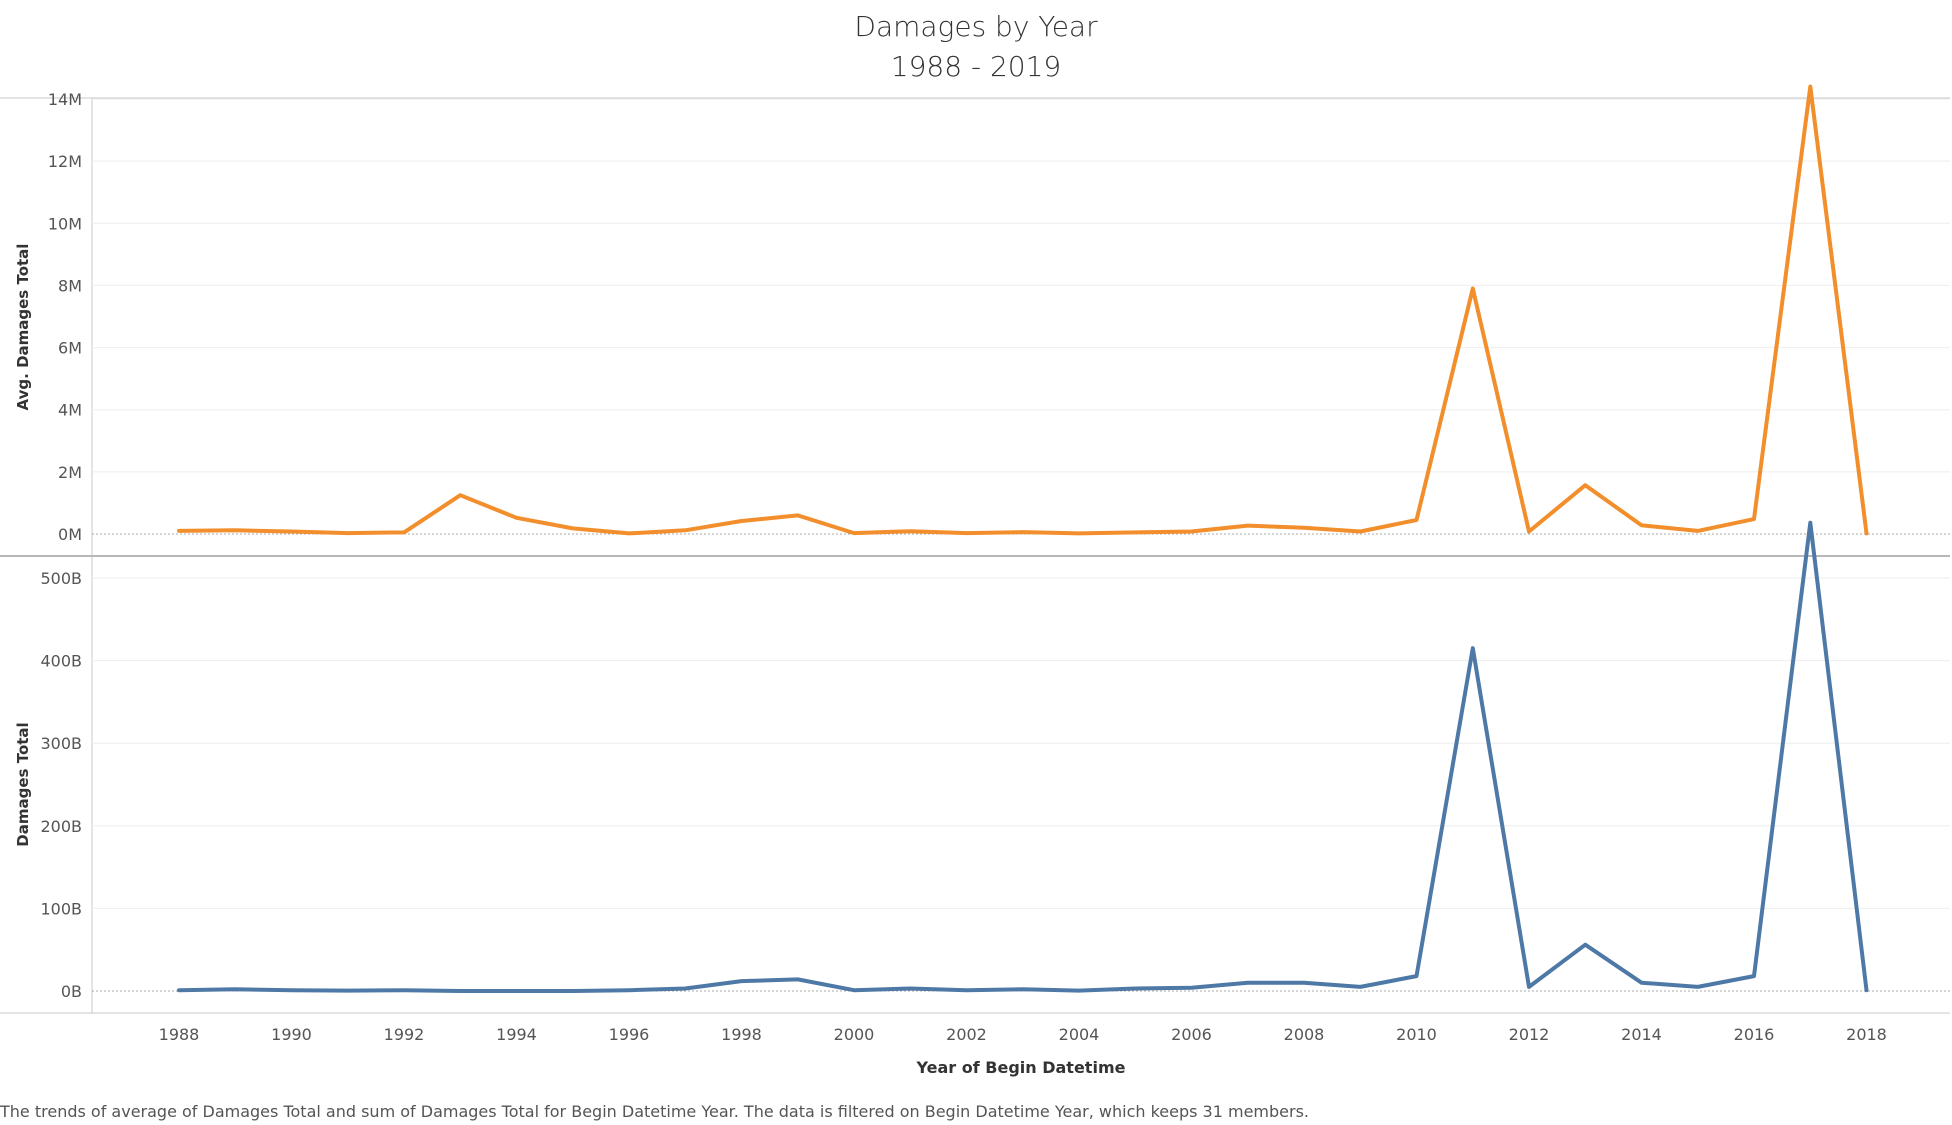 The image size is (1952, 1125). I want to click on x-tick-label: 1996, so click(629, 1034).